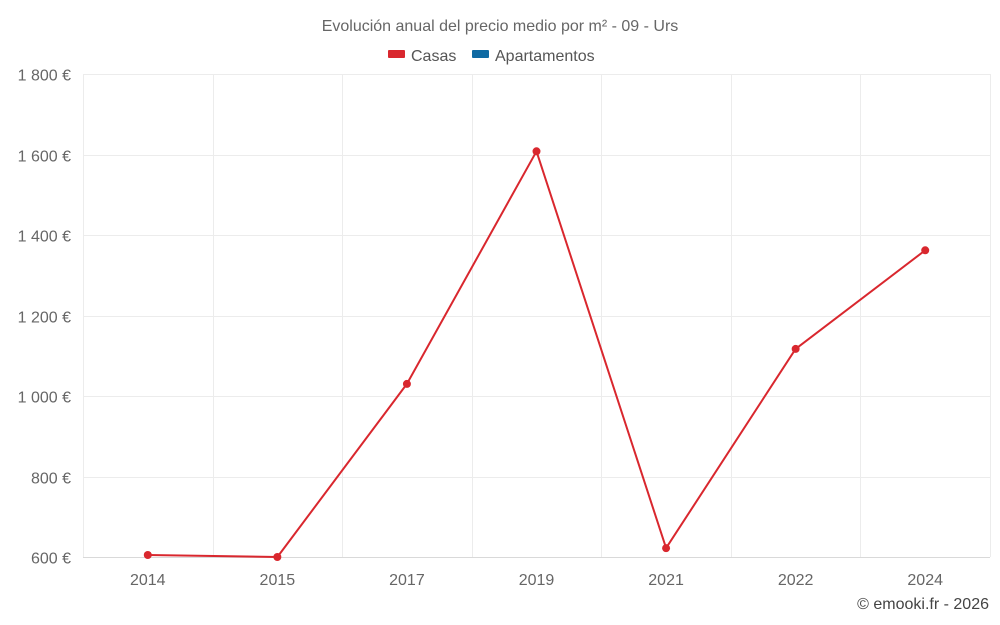  I want to click on y-tick-label: 1 600 €, so click(44, 157).